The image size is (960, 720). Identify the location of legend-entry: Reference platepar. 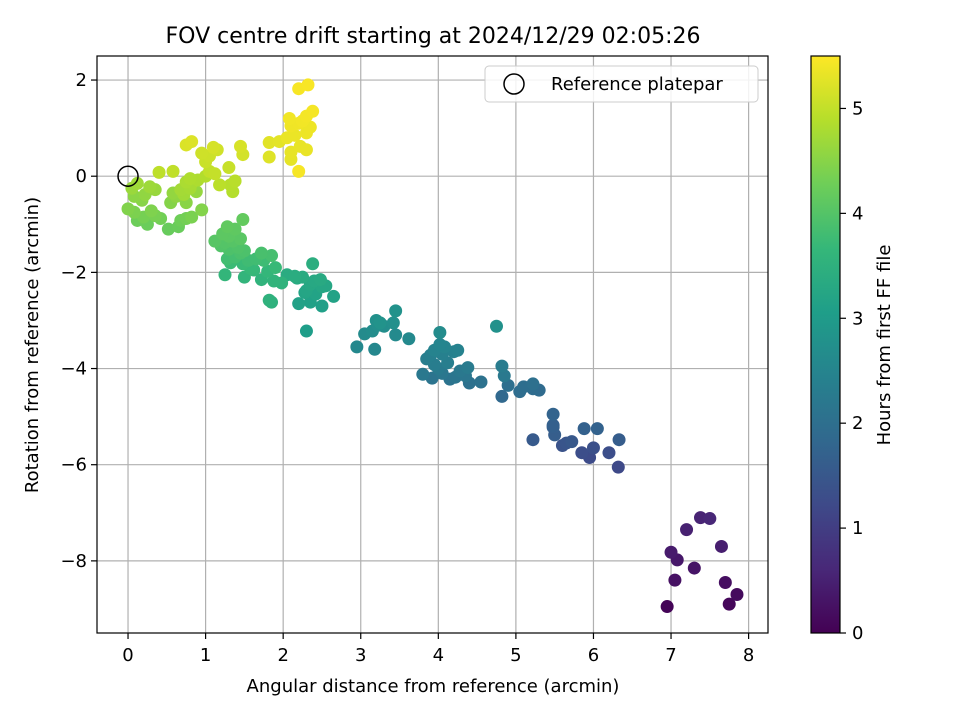
(637, 84).